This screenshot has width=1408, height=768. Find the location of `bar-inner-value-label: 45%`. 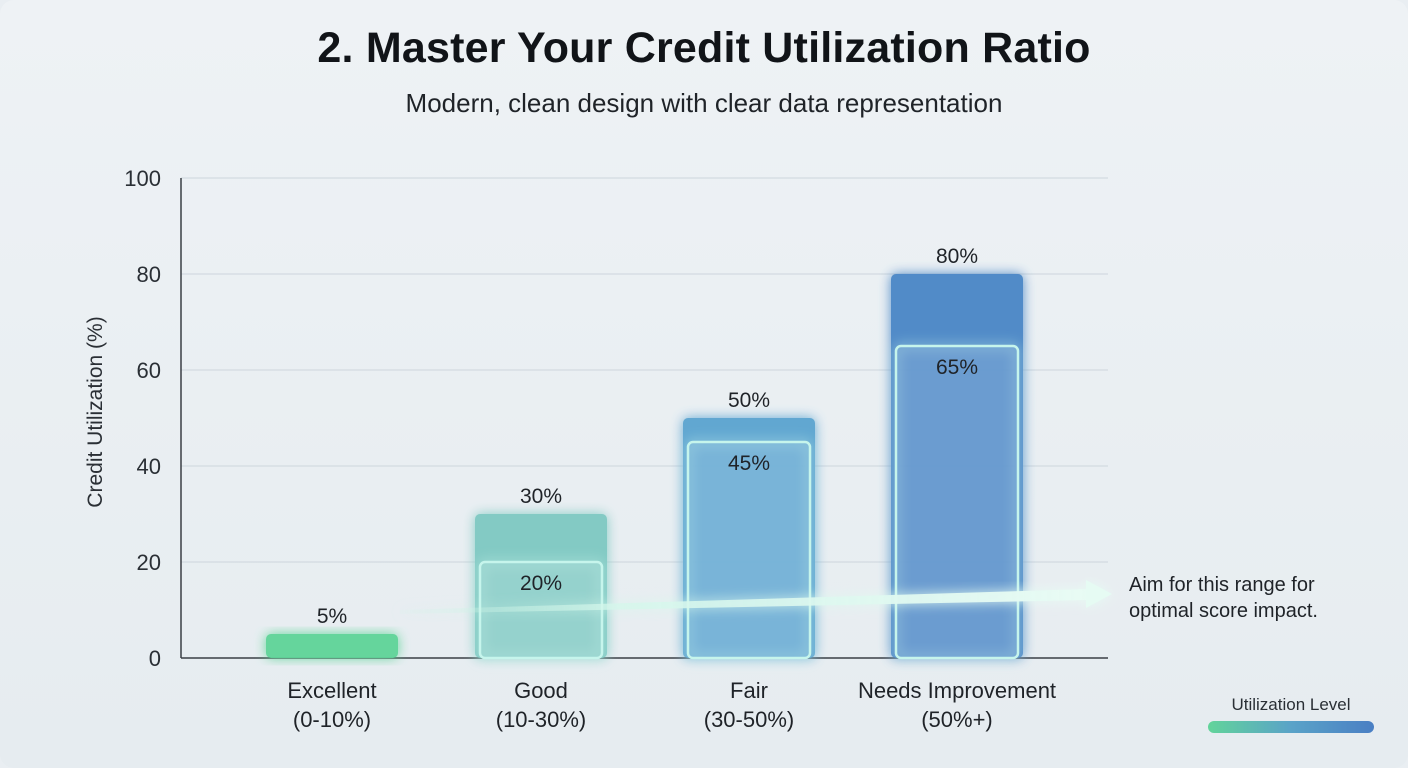

bar-inner-value-label: 45% is located at coordinates (749, 463).